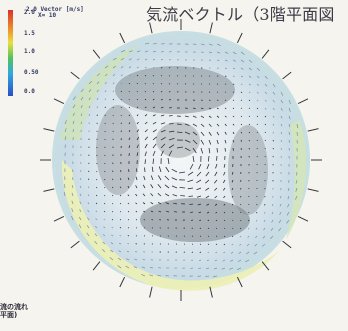  What do you see at coordinates (29, 33) in the screenshot?
I see `scale-tick: 1.5` at bounding box center [29, 33].